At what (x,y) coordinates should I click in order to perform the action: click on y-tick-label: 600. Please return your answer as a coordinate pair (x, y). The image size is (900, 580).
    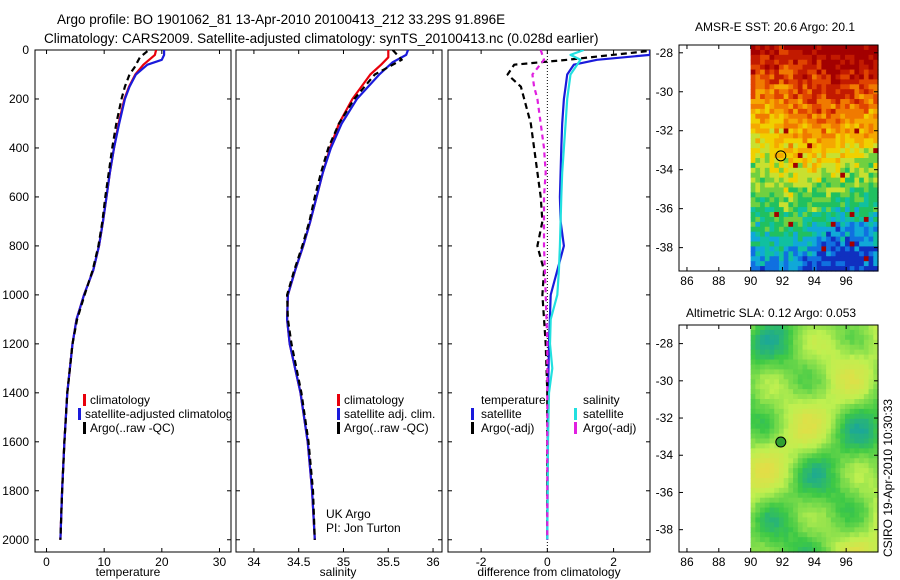
    Looking at the image, I should click on (19, 197).